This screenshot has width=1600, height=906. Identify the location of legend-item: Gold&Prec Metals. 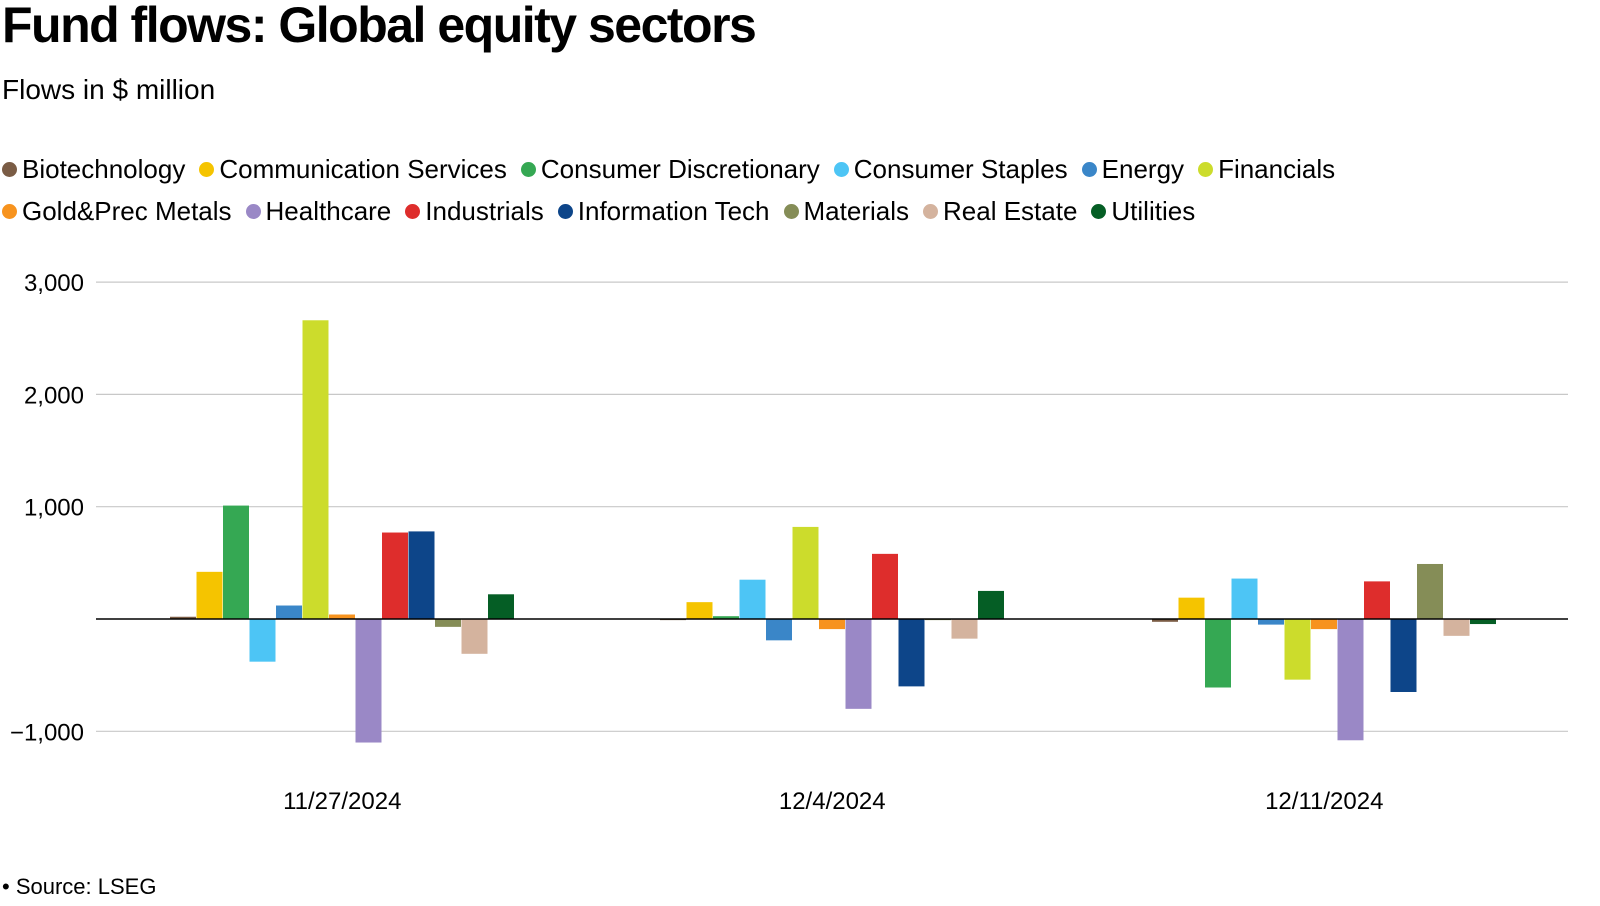
(117, 211).